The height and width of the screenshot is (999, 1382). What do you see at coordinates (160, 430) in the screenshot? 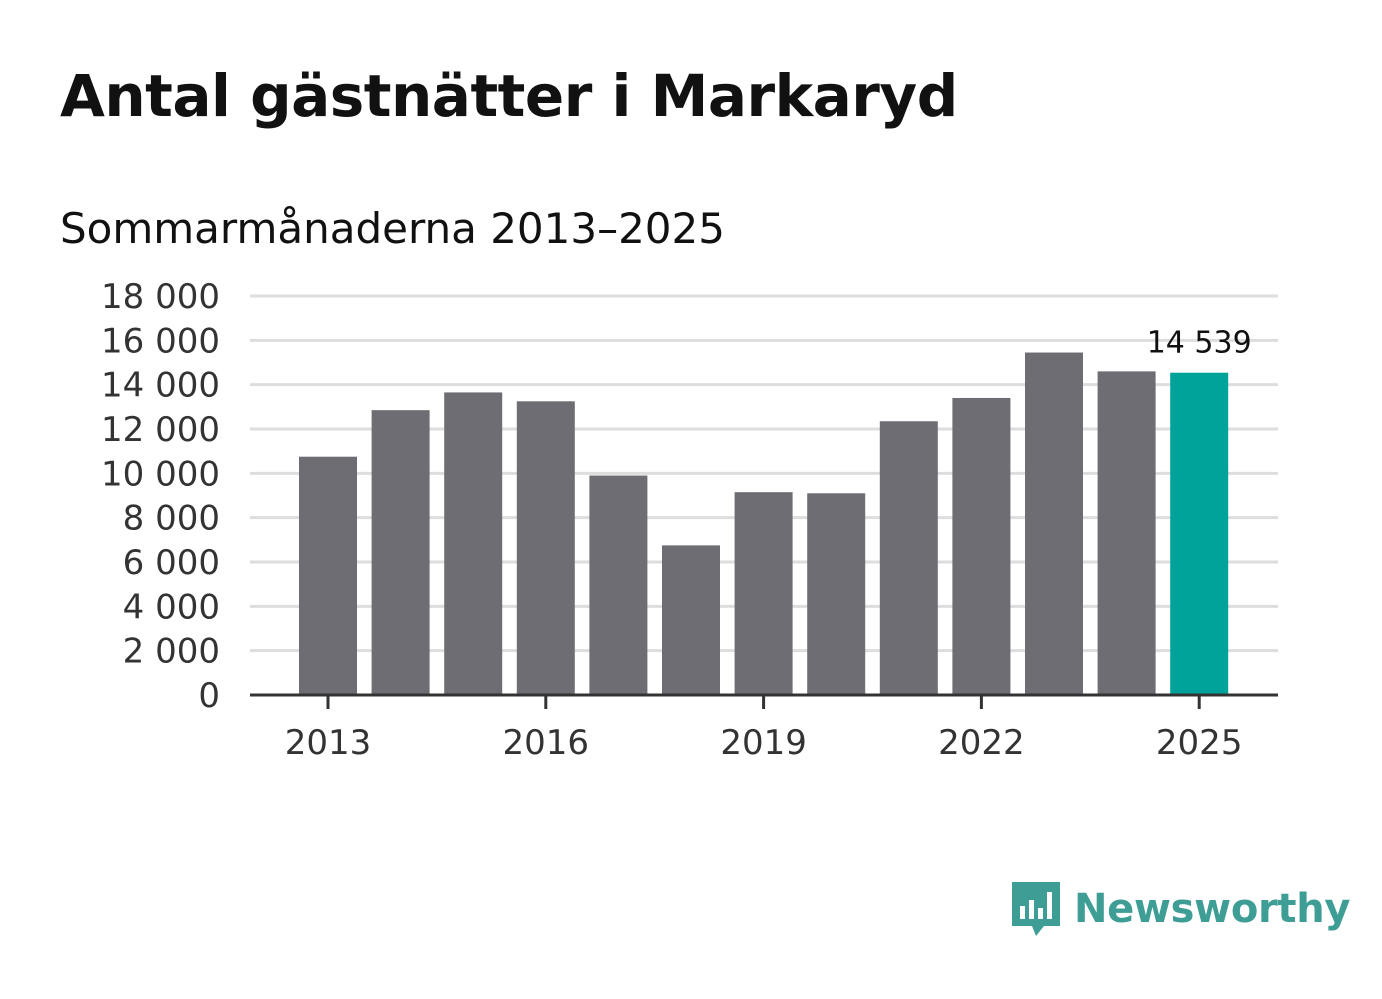
I see `y-tick-label: 12 000` at bounding box center [160, 430].